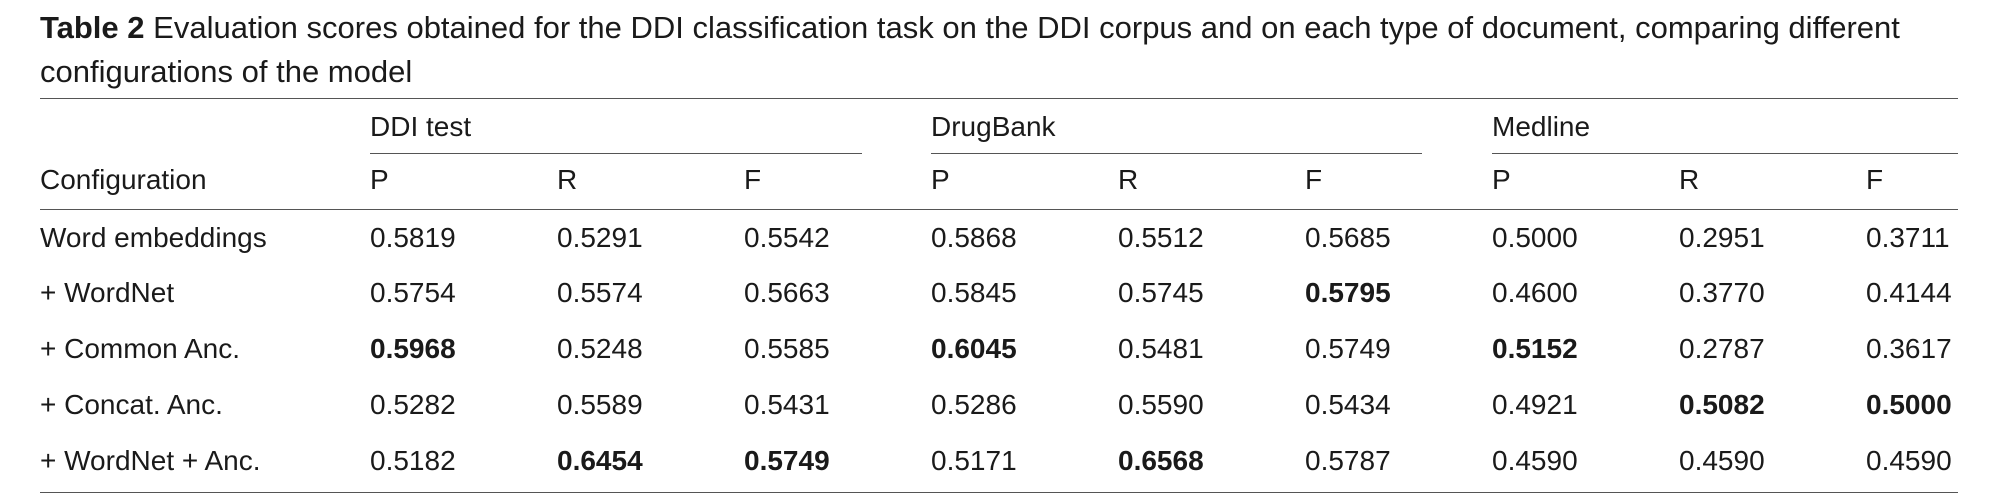 This screenshot has height=498, width=1996. What do you see at coordinates (600, 460) in the screenshot?
I see `table-cell: 0.6454` at bounding box center [600, 460].